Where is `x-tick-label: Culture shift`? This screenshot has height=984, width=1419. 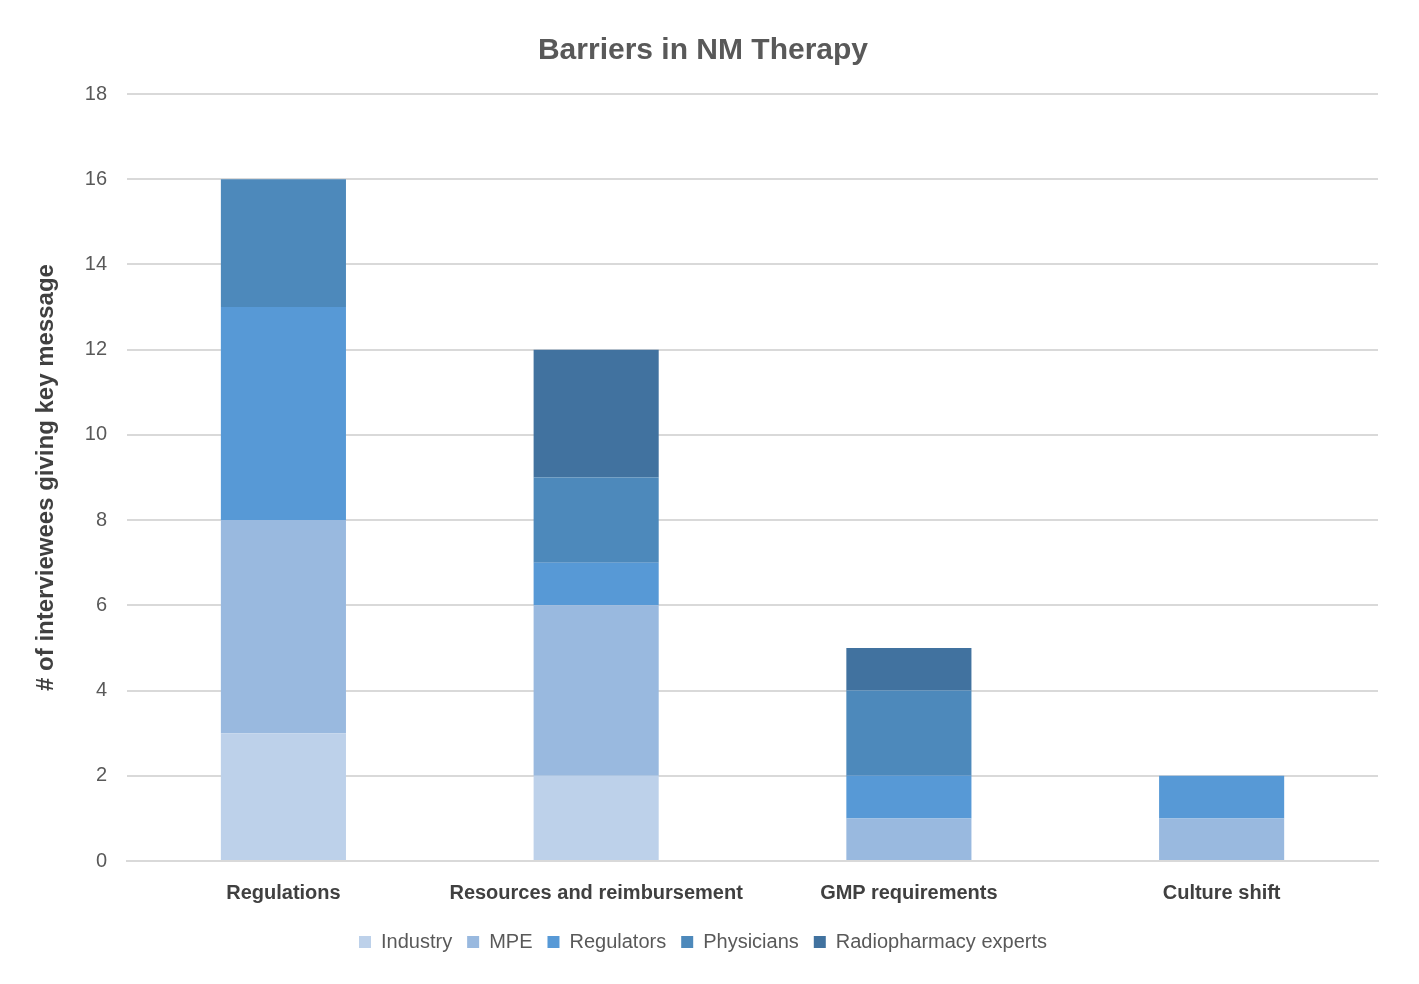 x-tick-label: Culture shift is located at coordinates (1221, 891).